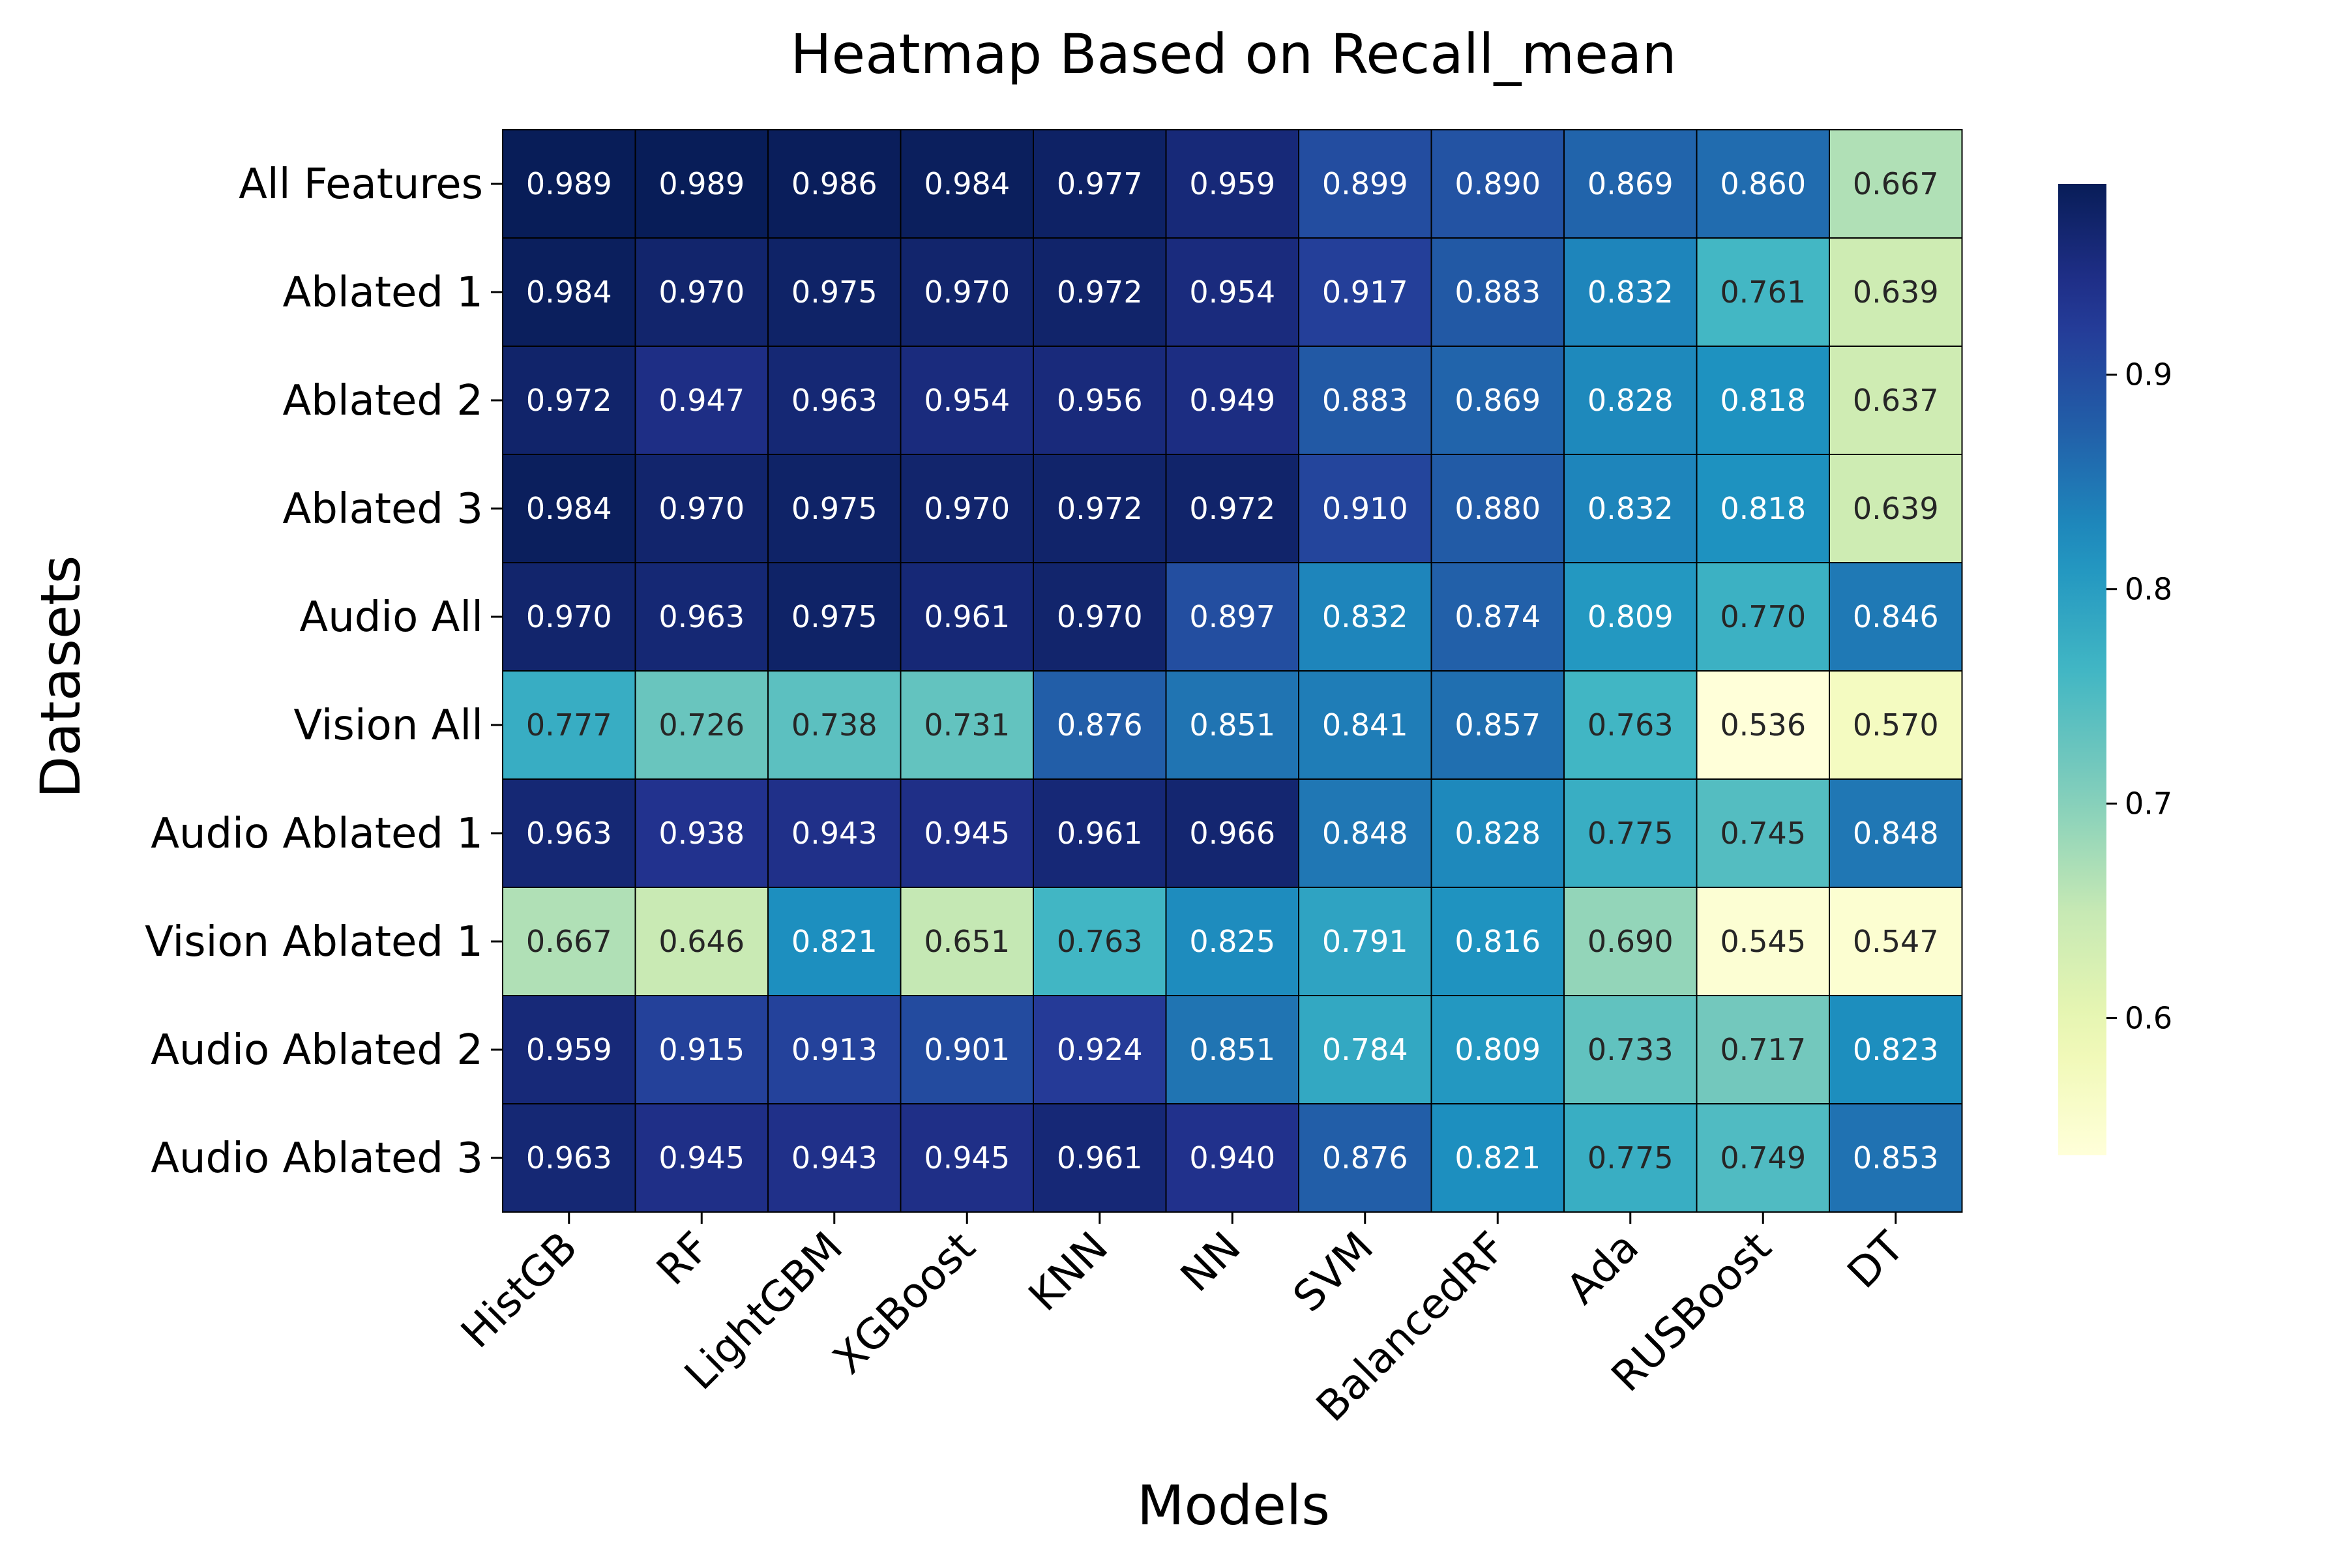 The image size is (2347, 1568). What do you see at coordinates (2115, 669) in the screenshot?
I see `colorbar: 0.6 0.7 0.8 0.9` at bounding box center [2115, 669].